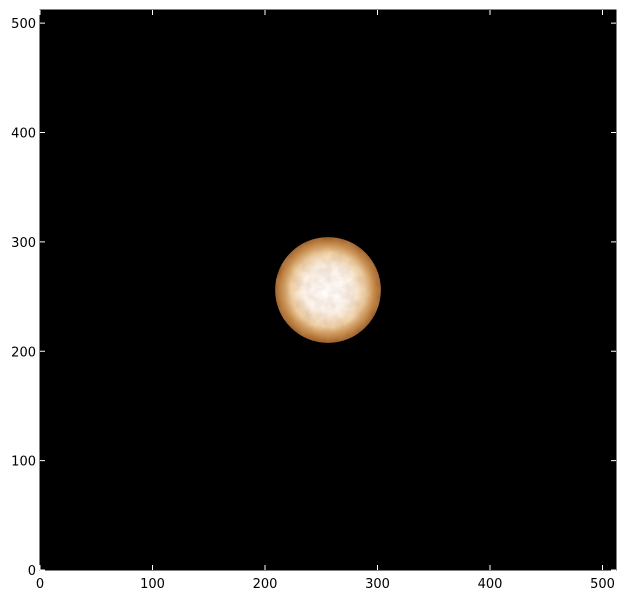  I want to click on y-tick-label: 100, so click(23, 462).